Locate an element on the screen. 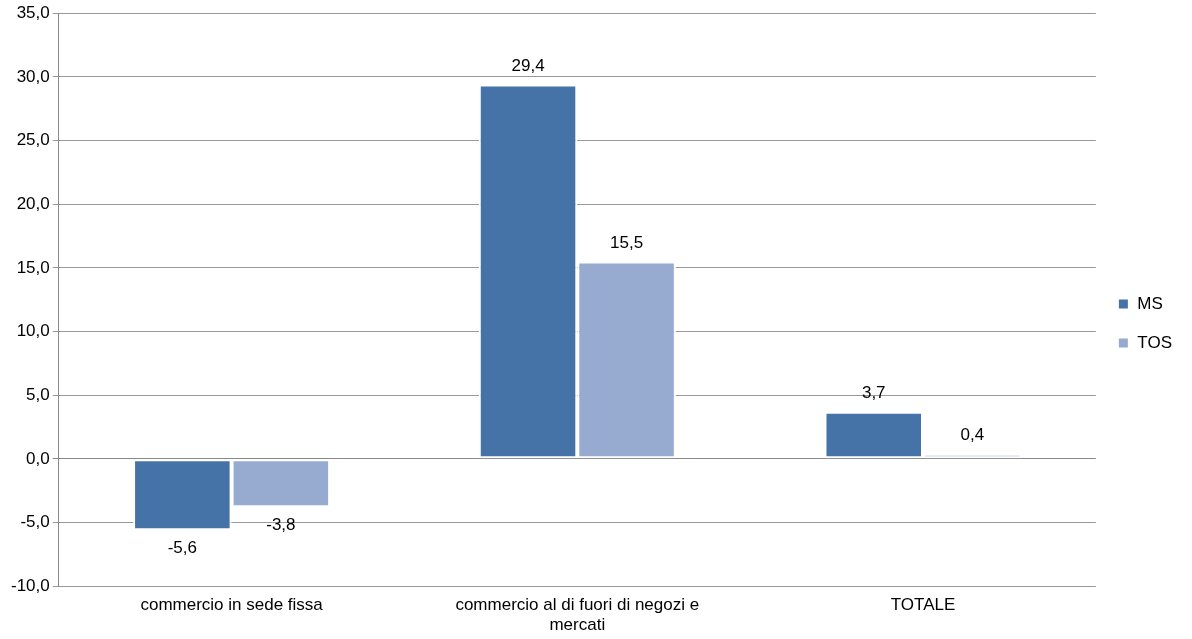 This screenshot has height=639, width=1192. y-tick-label: 0,0 is located at coordinates (38, 458).